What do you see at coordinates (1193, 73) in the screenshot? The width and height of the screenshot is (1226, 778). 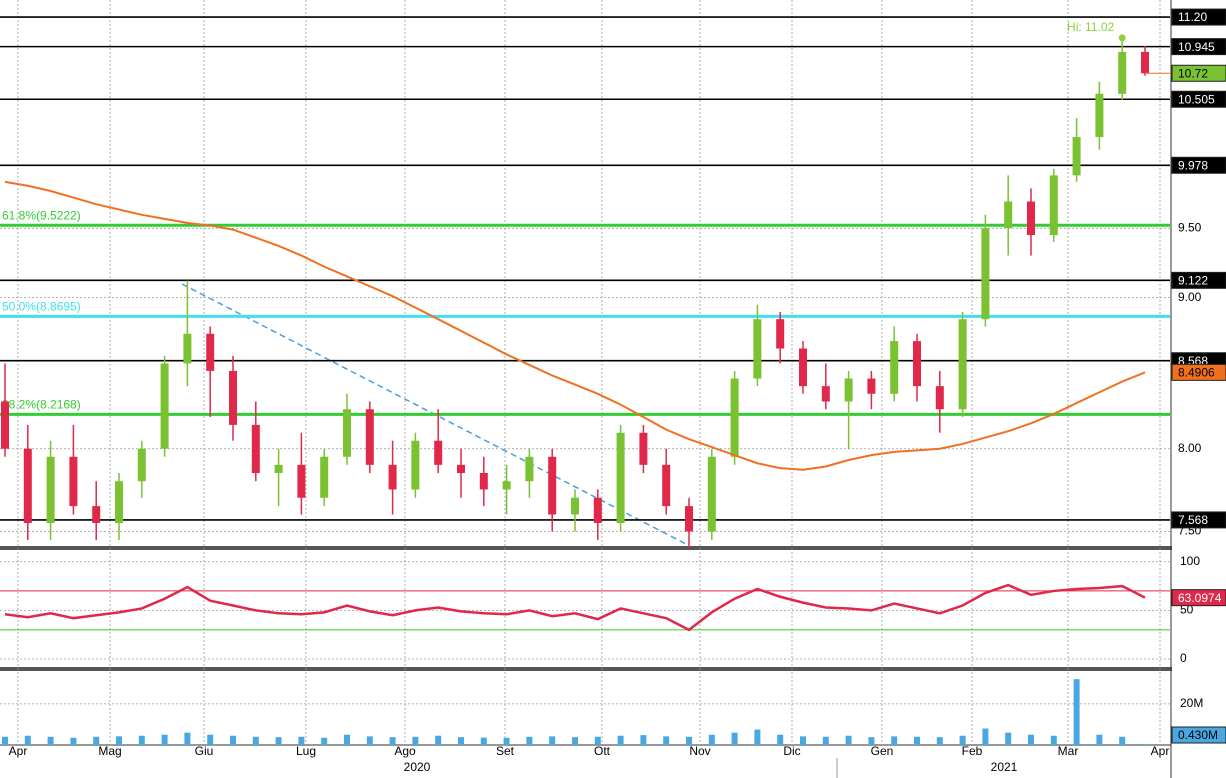 I see `price-tag-label: 10.72` at bounding box center [1193, 73].